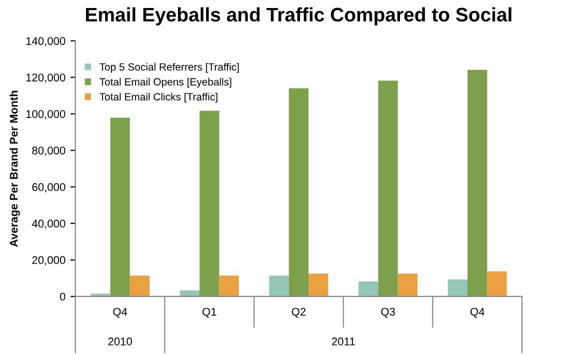  I want to click on legend-label: Top 5 Social Referrers [Traffic], so click(169, 67).